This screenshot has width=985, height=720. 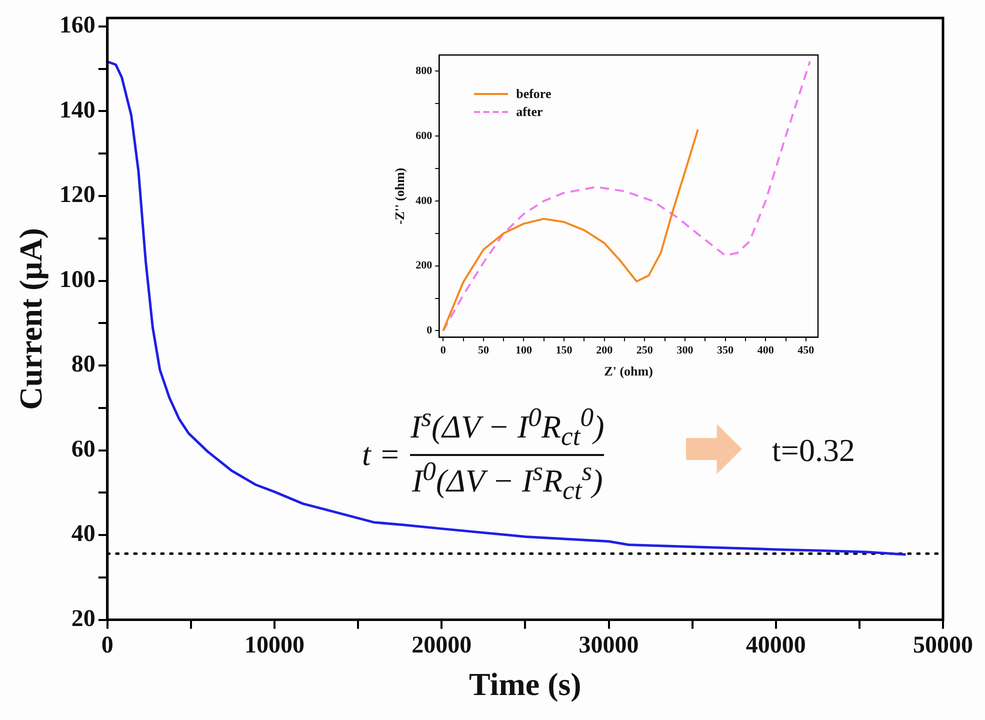 I want to click on x-tick-label: 150, so click(x=564, y=350).